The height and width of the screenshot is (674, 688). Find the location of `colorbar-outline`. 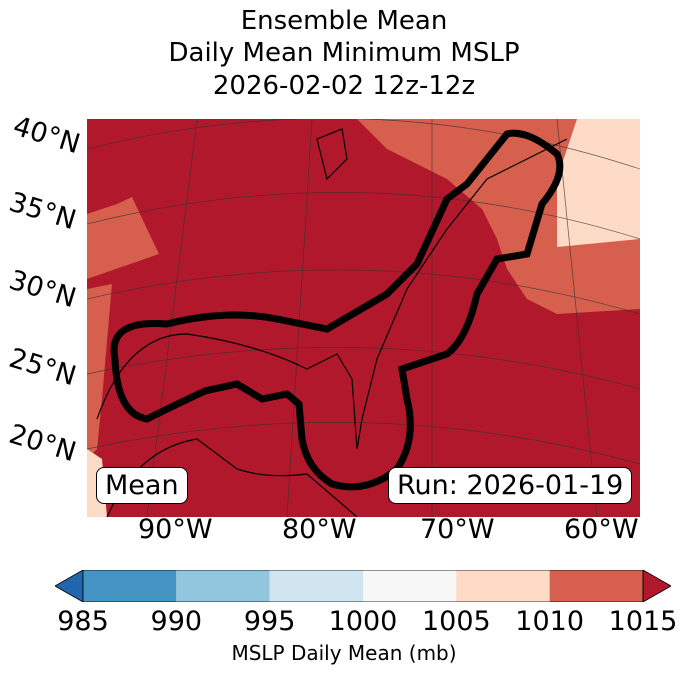

colorbar-outline is located at coordinates (363, 586).